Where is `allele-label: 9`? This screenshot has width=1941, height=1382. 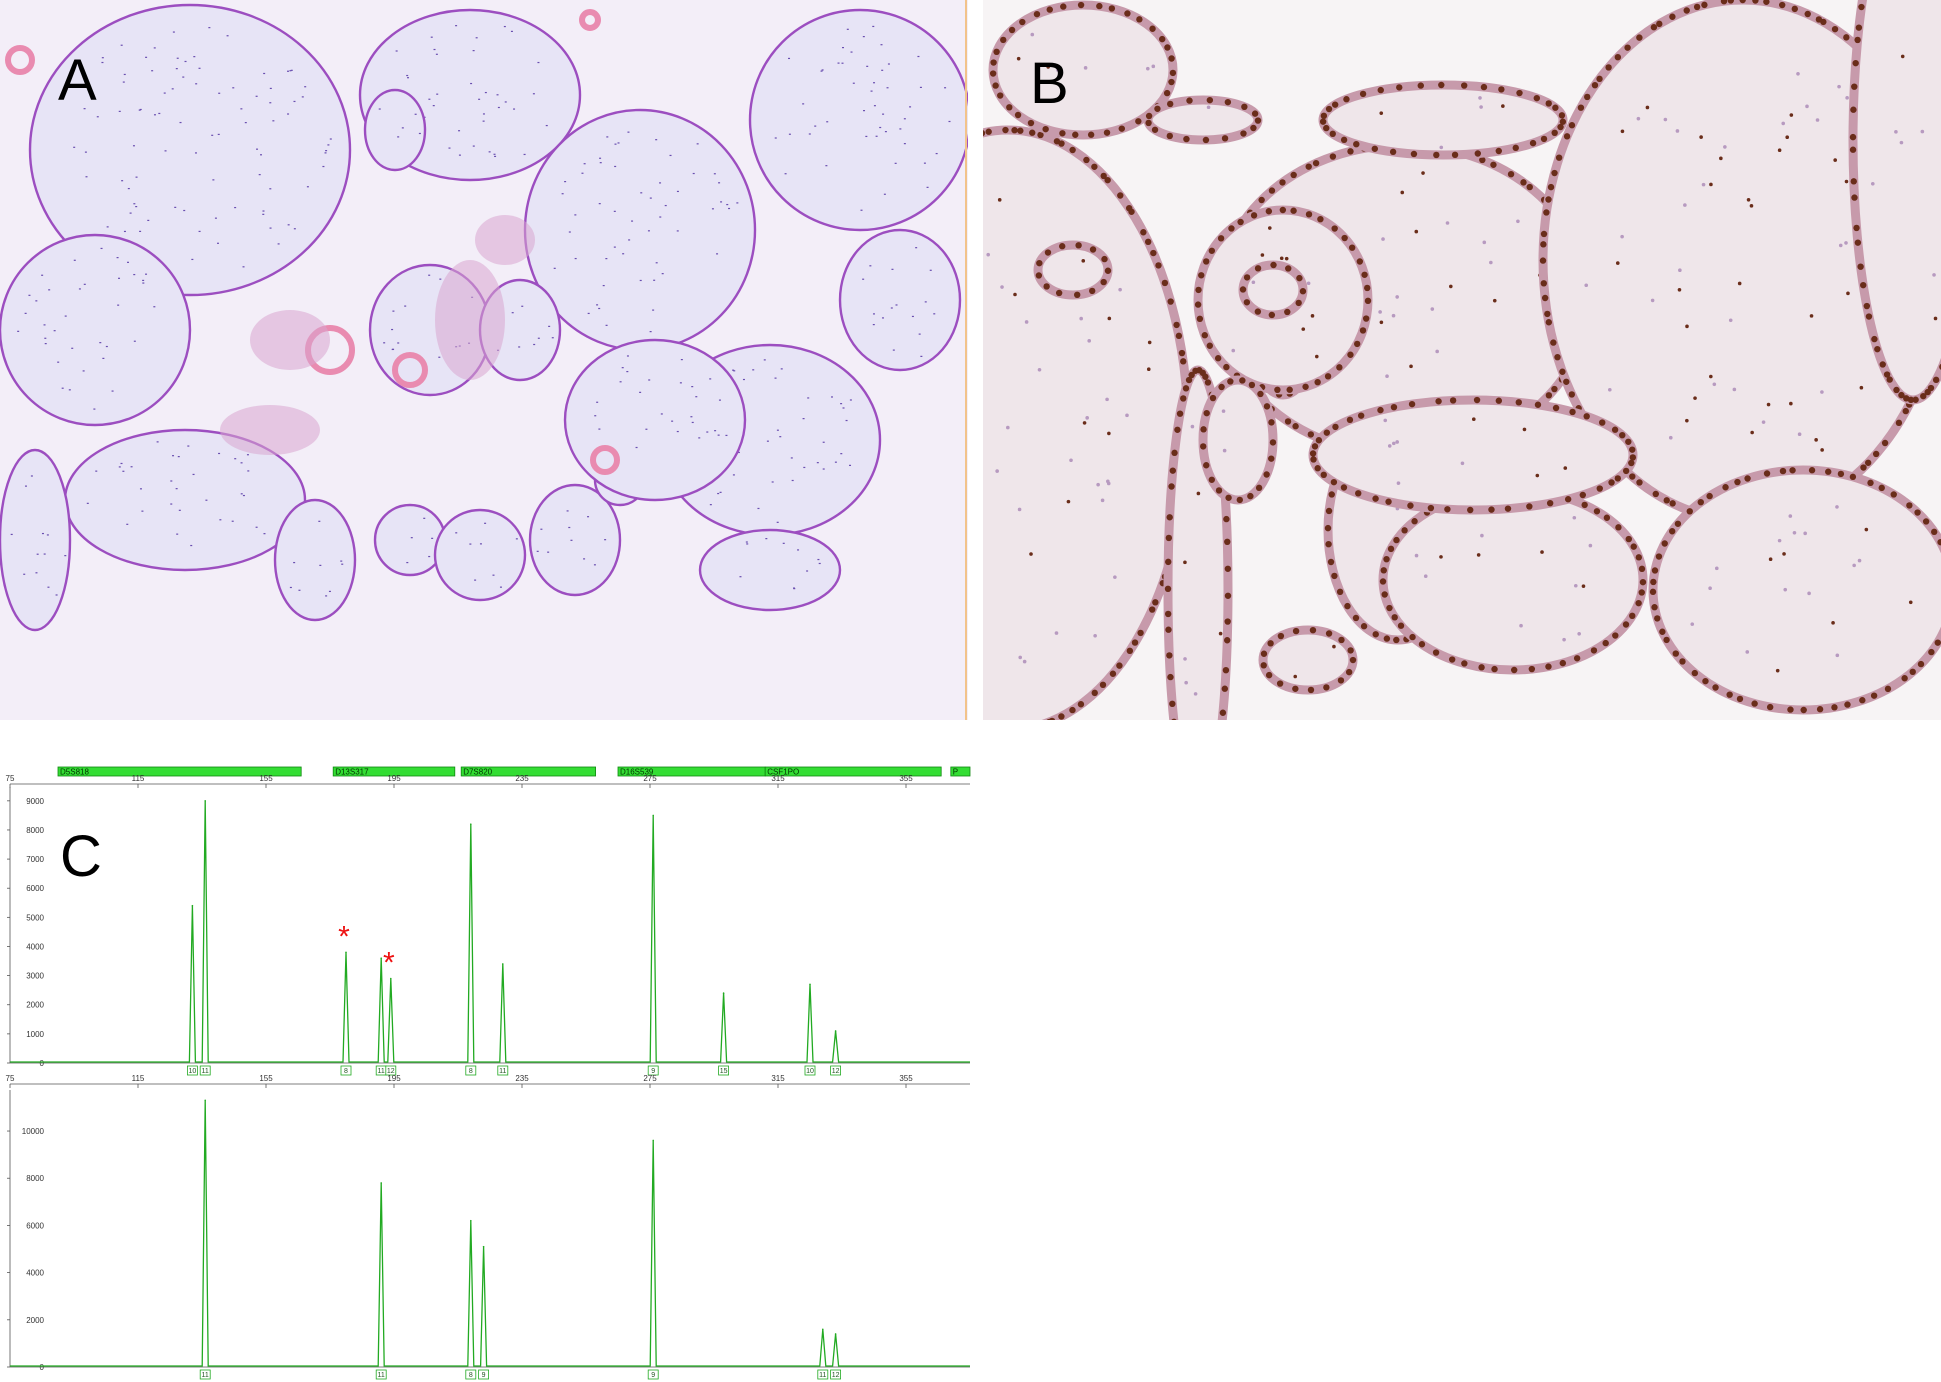
allele-label: 9 is located at coordinates (484, 1375).